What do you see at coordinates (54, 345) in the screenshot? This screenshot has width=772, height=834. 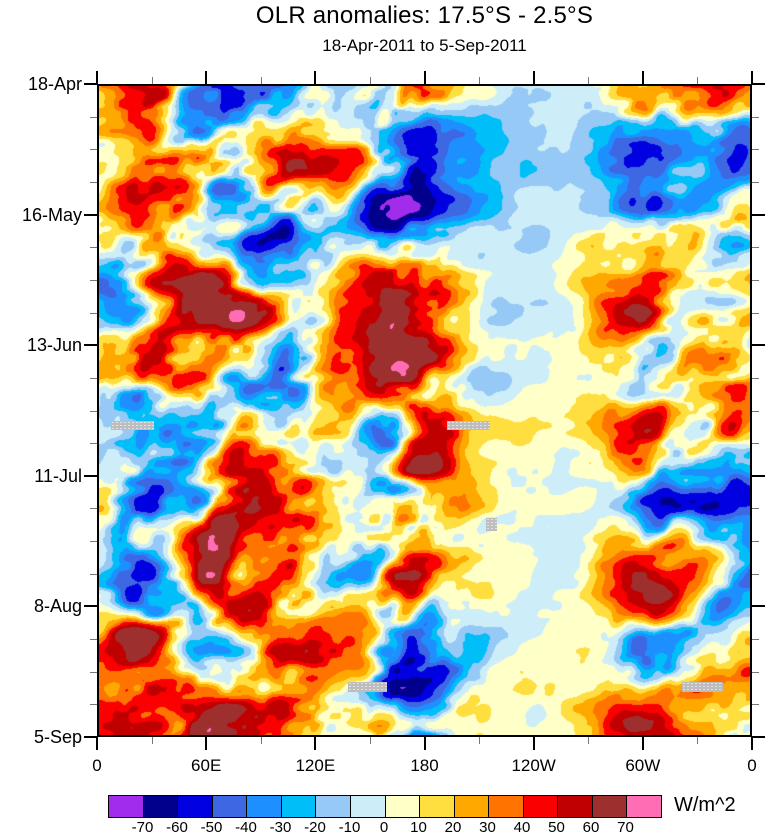 I see `y-tick-label: 13-Jun` at bounding box center [54, 345].